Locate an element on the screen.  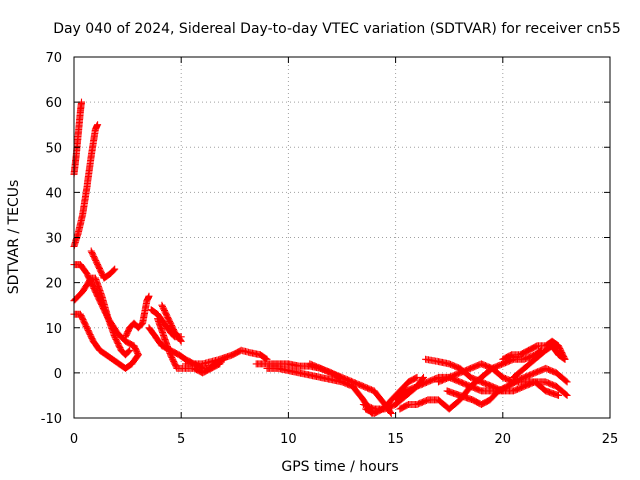
x-tick-label: 15 is located at coordinates (395, 439).